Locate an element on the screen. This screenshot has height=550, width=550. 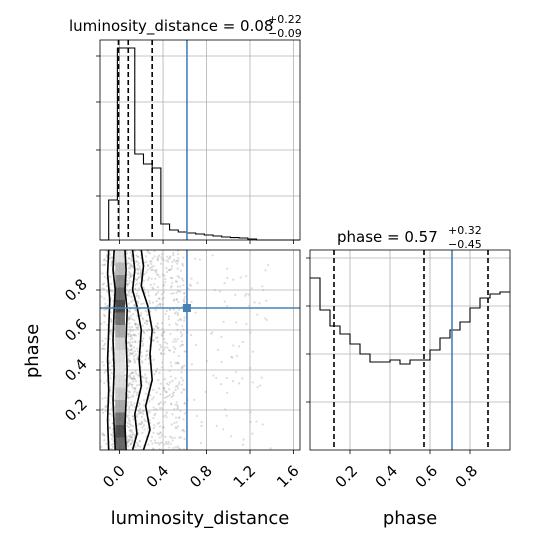
title-phase-sup: +0.32 is located at coordinates (465, 230).